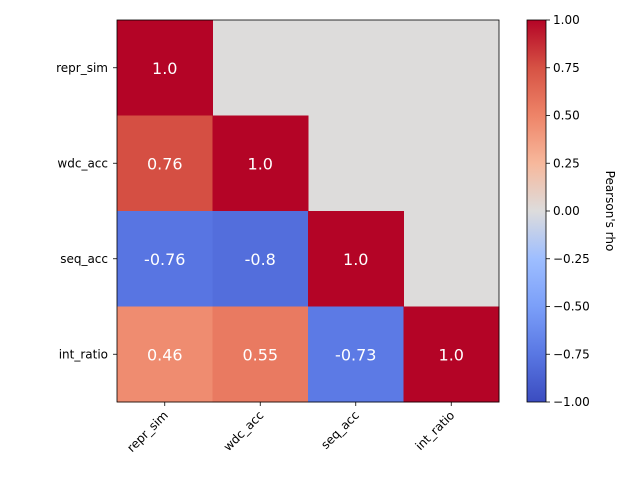 The width and height of the screenshot is (640, 480). Describe the element at coordinates (435, 430) in the screenshot. I see `x-tick-label: int_ratio` at that location.